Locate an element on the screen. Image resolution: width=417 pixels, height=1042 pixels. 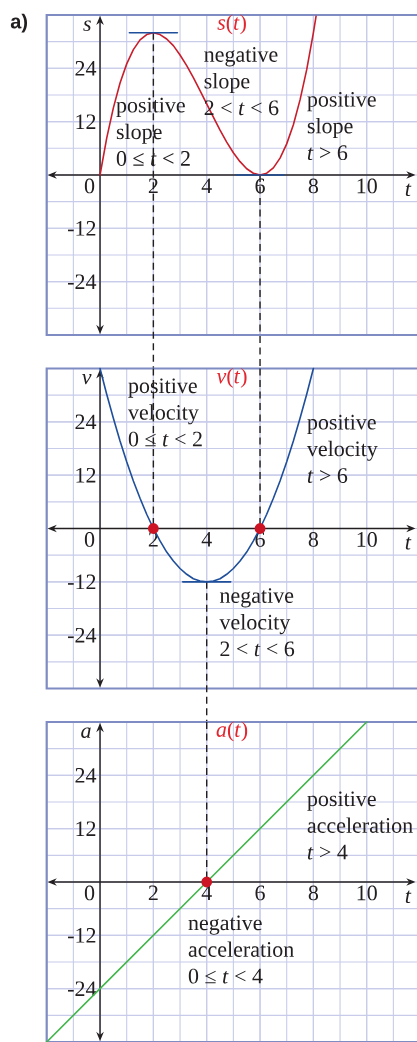
y-axis-title: a is located at coordinates (86, 733).